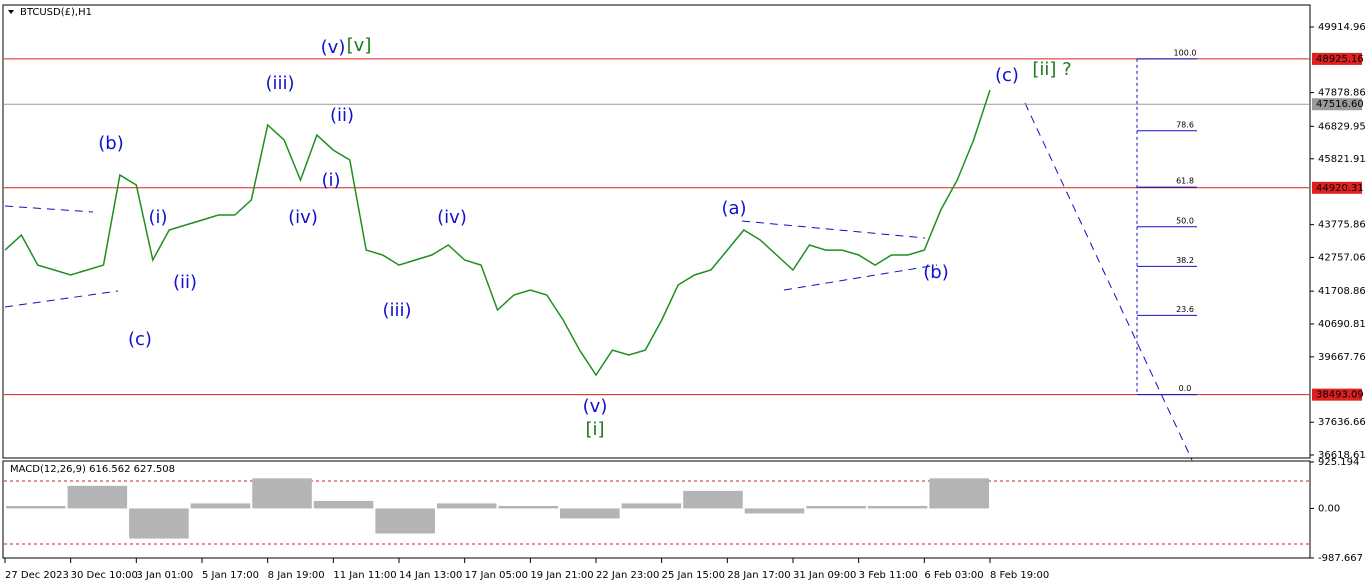  What do you see at coordinates (1342, 324) in the screenshot?
I see `y-tick-label: 40690.81` at bounding box center [1342, 324].